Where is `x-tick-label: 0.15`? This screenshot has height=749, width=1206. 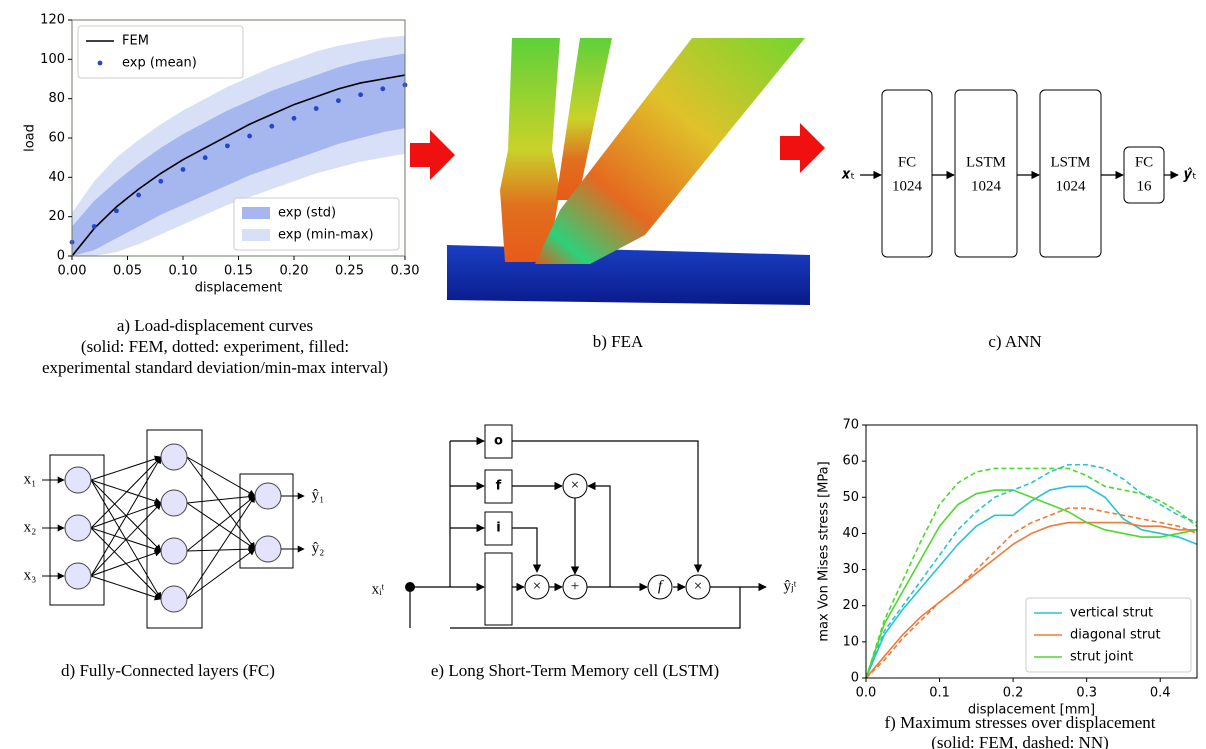
x-tick-label: 0.15 is located at coordinates (238, 271).